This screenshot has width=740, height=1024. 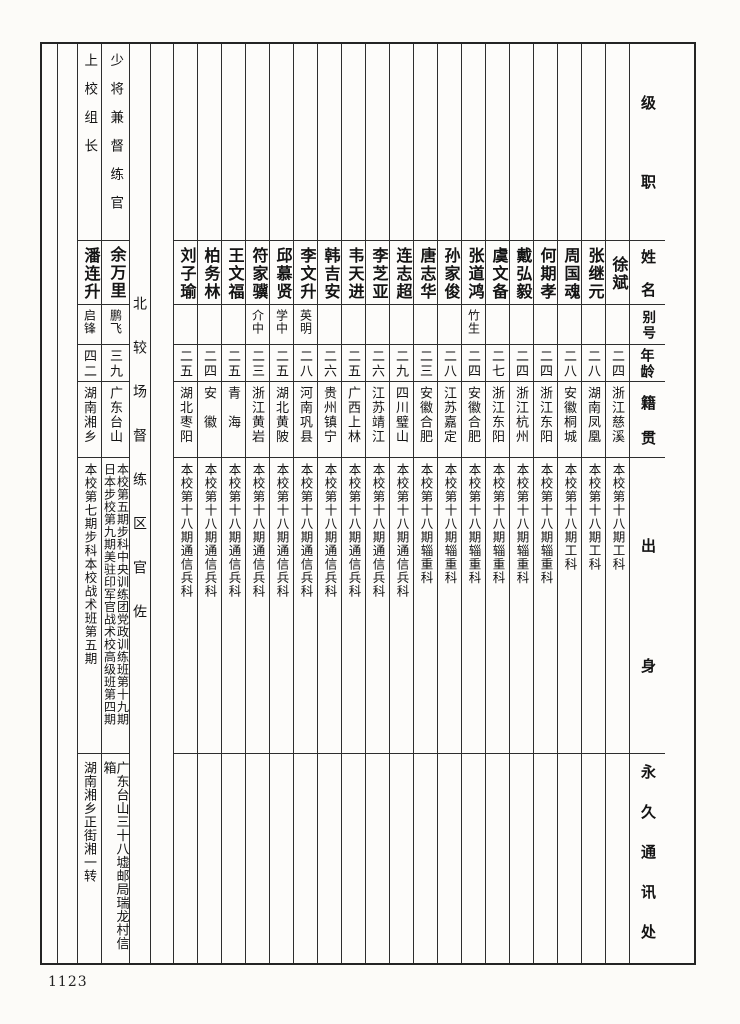 I want to click on header-age-label: 年龄, so click(x=647, y=364).